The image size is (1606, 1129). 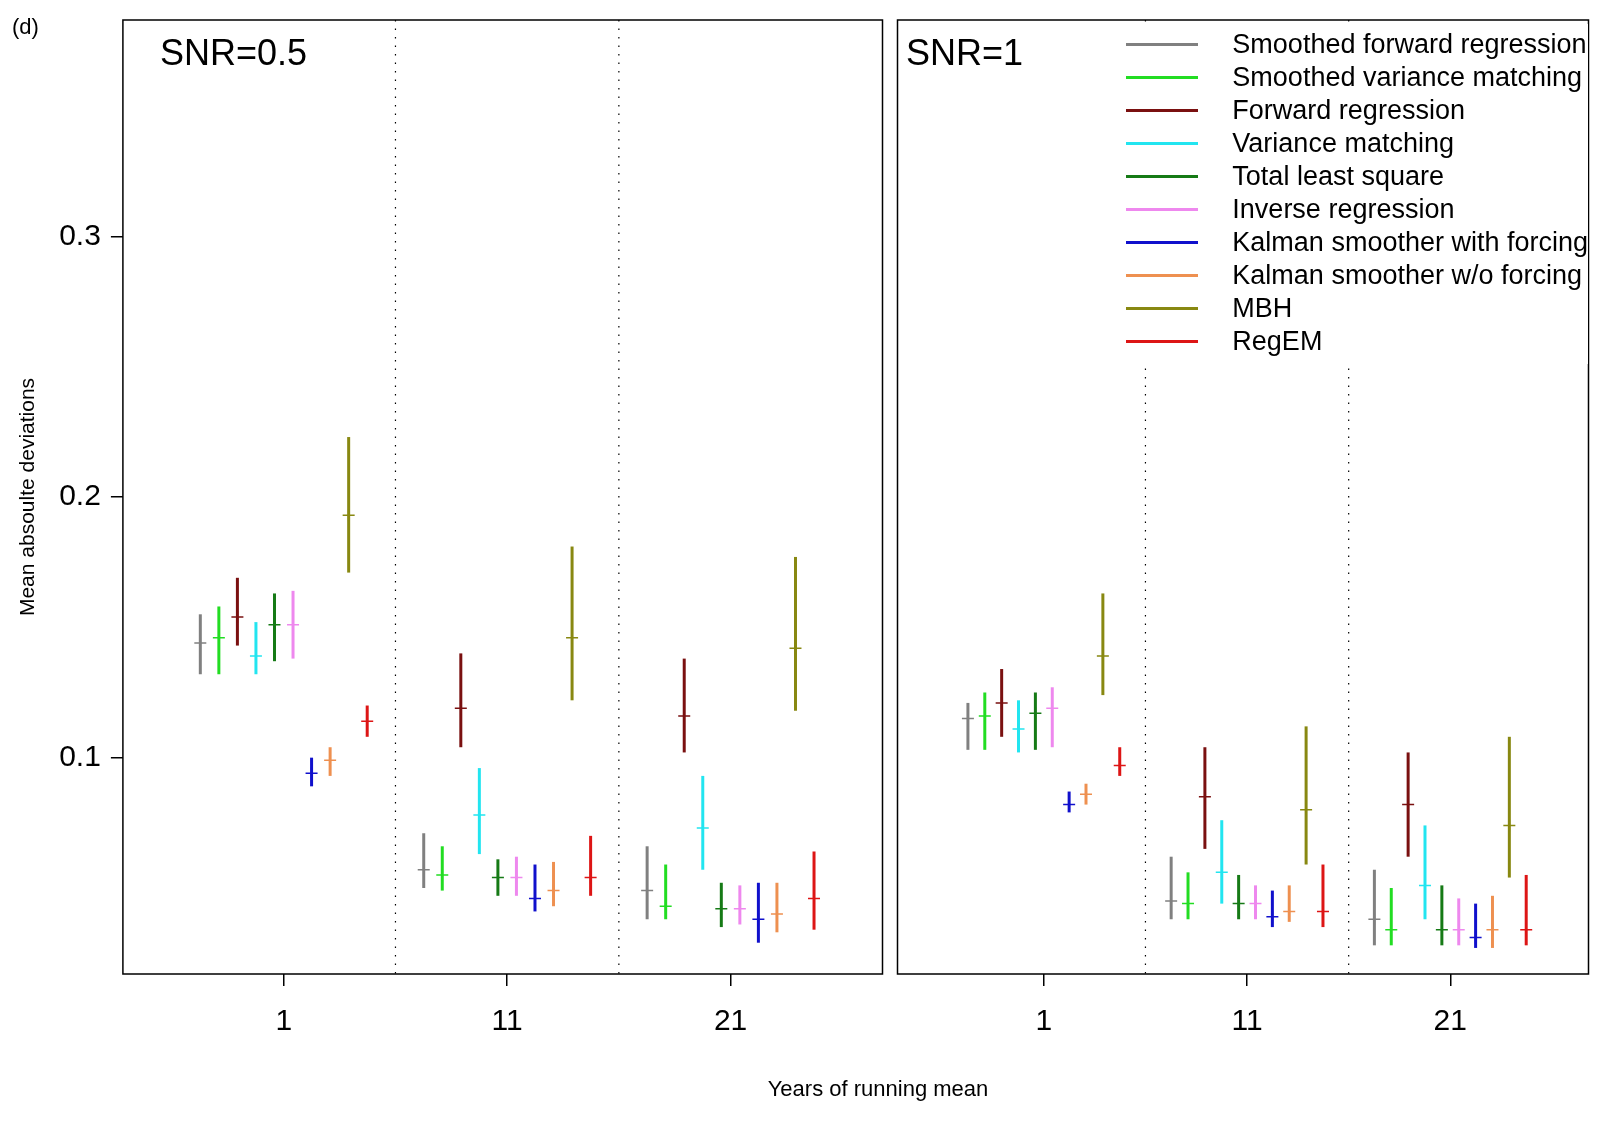 What do you see at coordinates (80, 755) in the screenshot?
I see `y-tick-label: 0.1` at bounding box center [80, 755].